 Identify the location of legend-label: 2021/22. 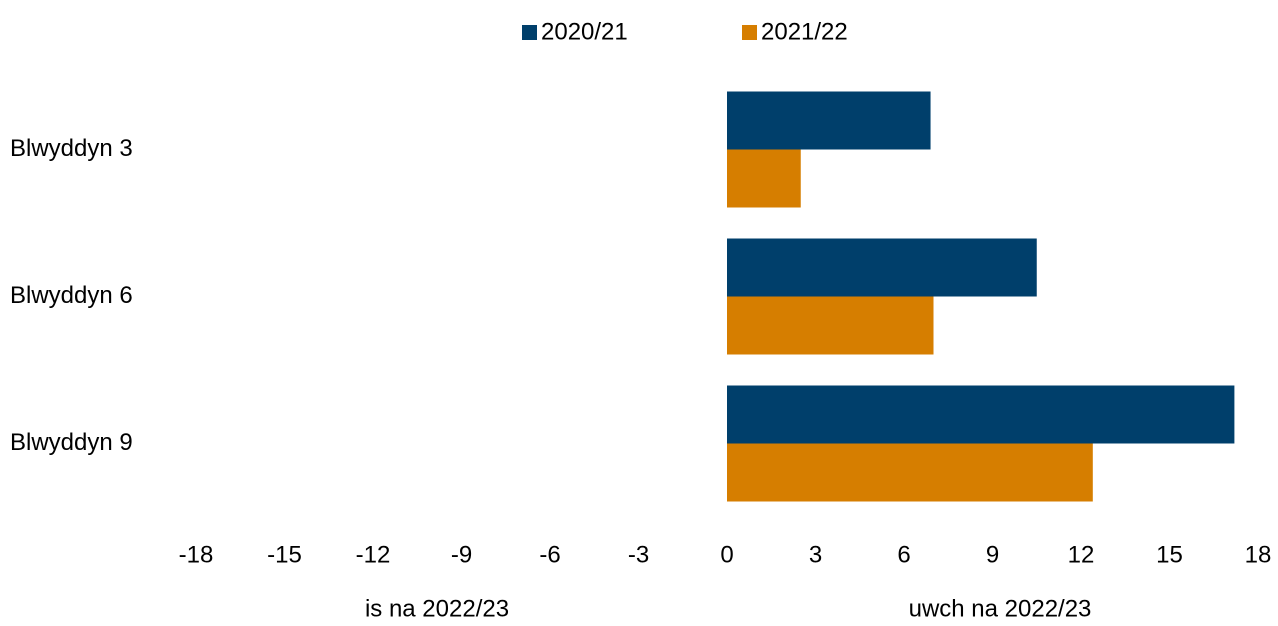
(804, 31).